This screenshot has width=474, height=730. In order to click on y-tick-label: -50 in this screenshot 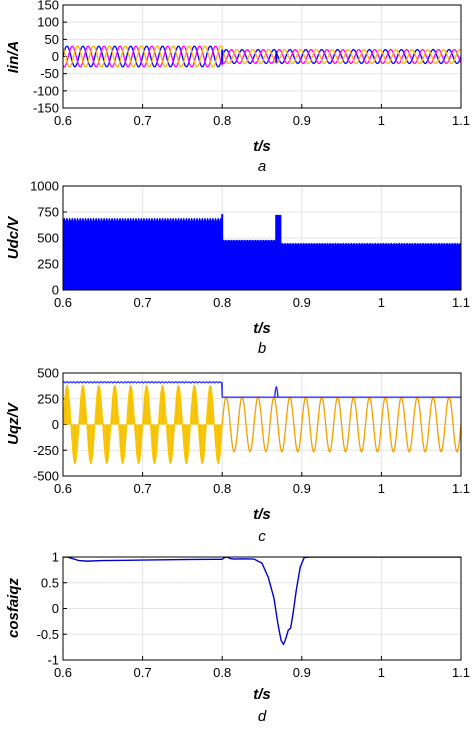, I will do `click(49, 73)`.